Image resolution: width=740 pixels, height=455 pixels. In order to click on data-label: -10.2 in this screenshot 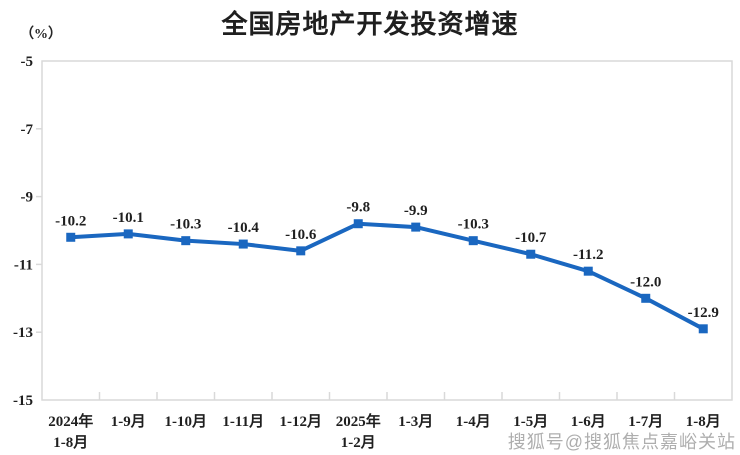, I will do `click(70, 221)`.